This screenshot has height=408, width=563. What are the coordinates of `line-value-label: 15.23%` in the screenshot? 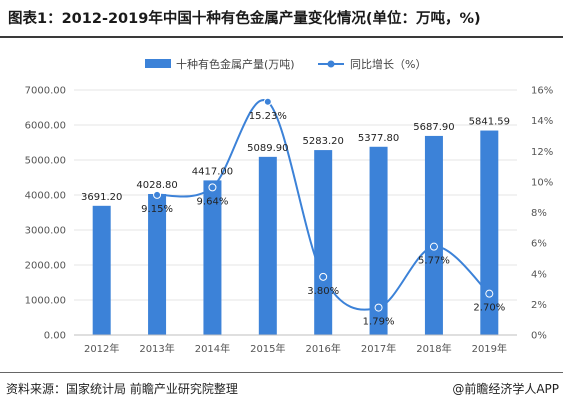 It's located at (268, 116).